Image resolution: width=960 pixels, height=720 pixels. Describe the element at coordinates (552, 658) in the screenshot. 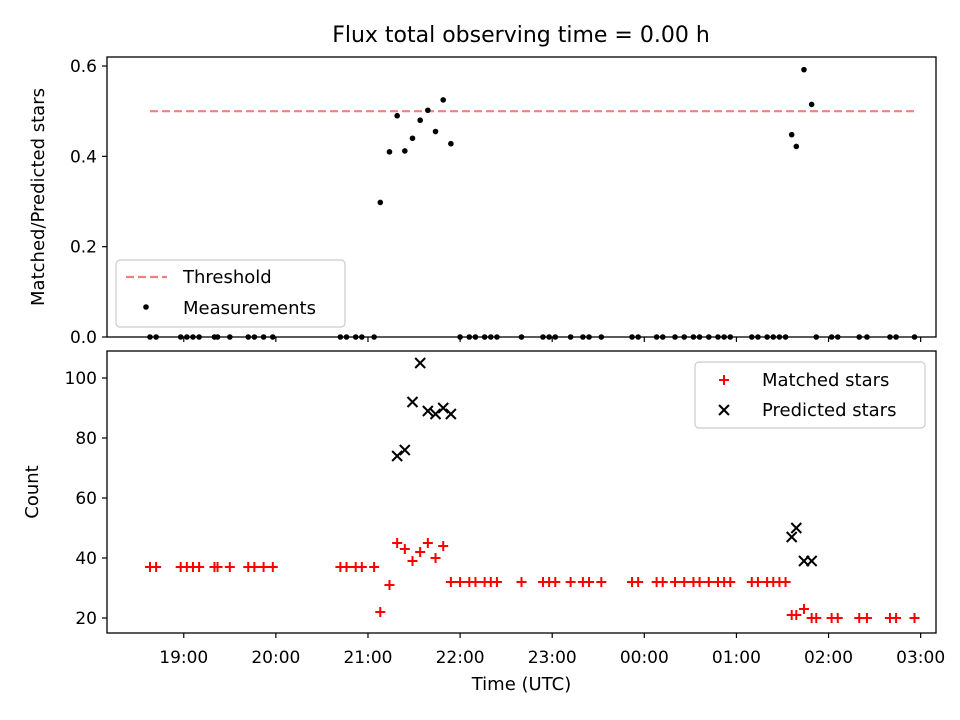

I see `x-tick-label: 23:00` at that location.